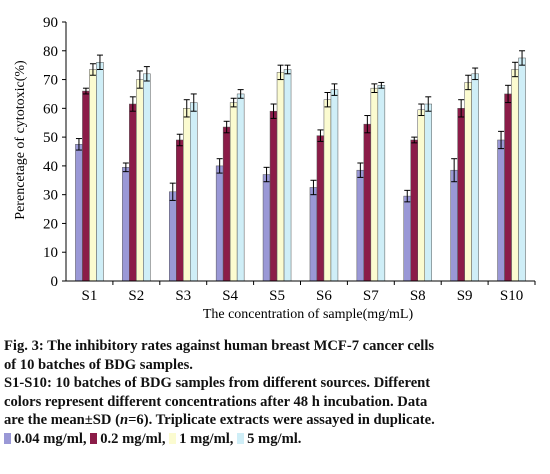 This screenshot has height=474, width=550. What do you see at coordinates (240, 187) in the screenshot?
I see `bar-S4-s4` at bounding box center [240, 187].